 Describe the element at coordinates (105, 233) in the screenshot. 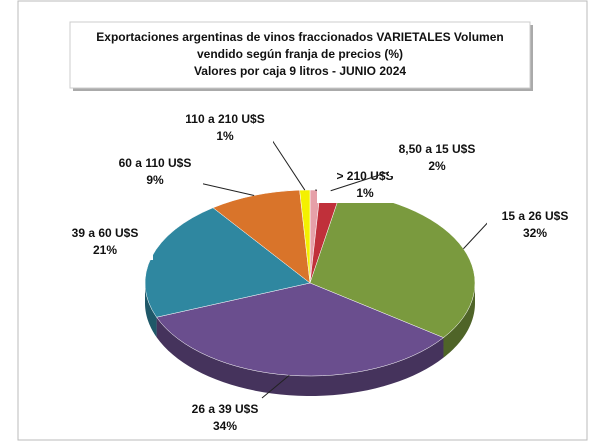

I see `data-label-category: 39 a 60 U$S` at that location.